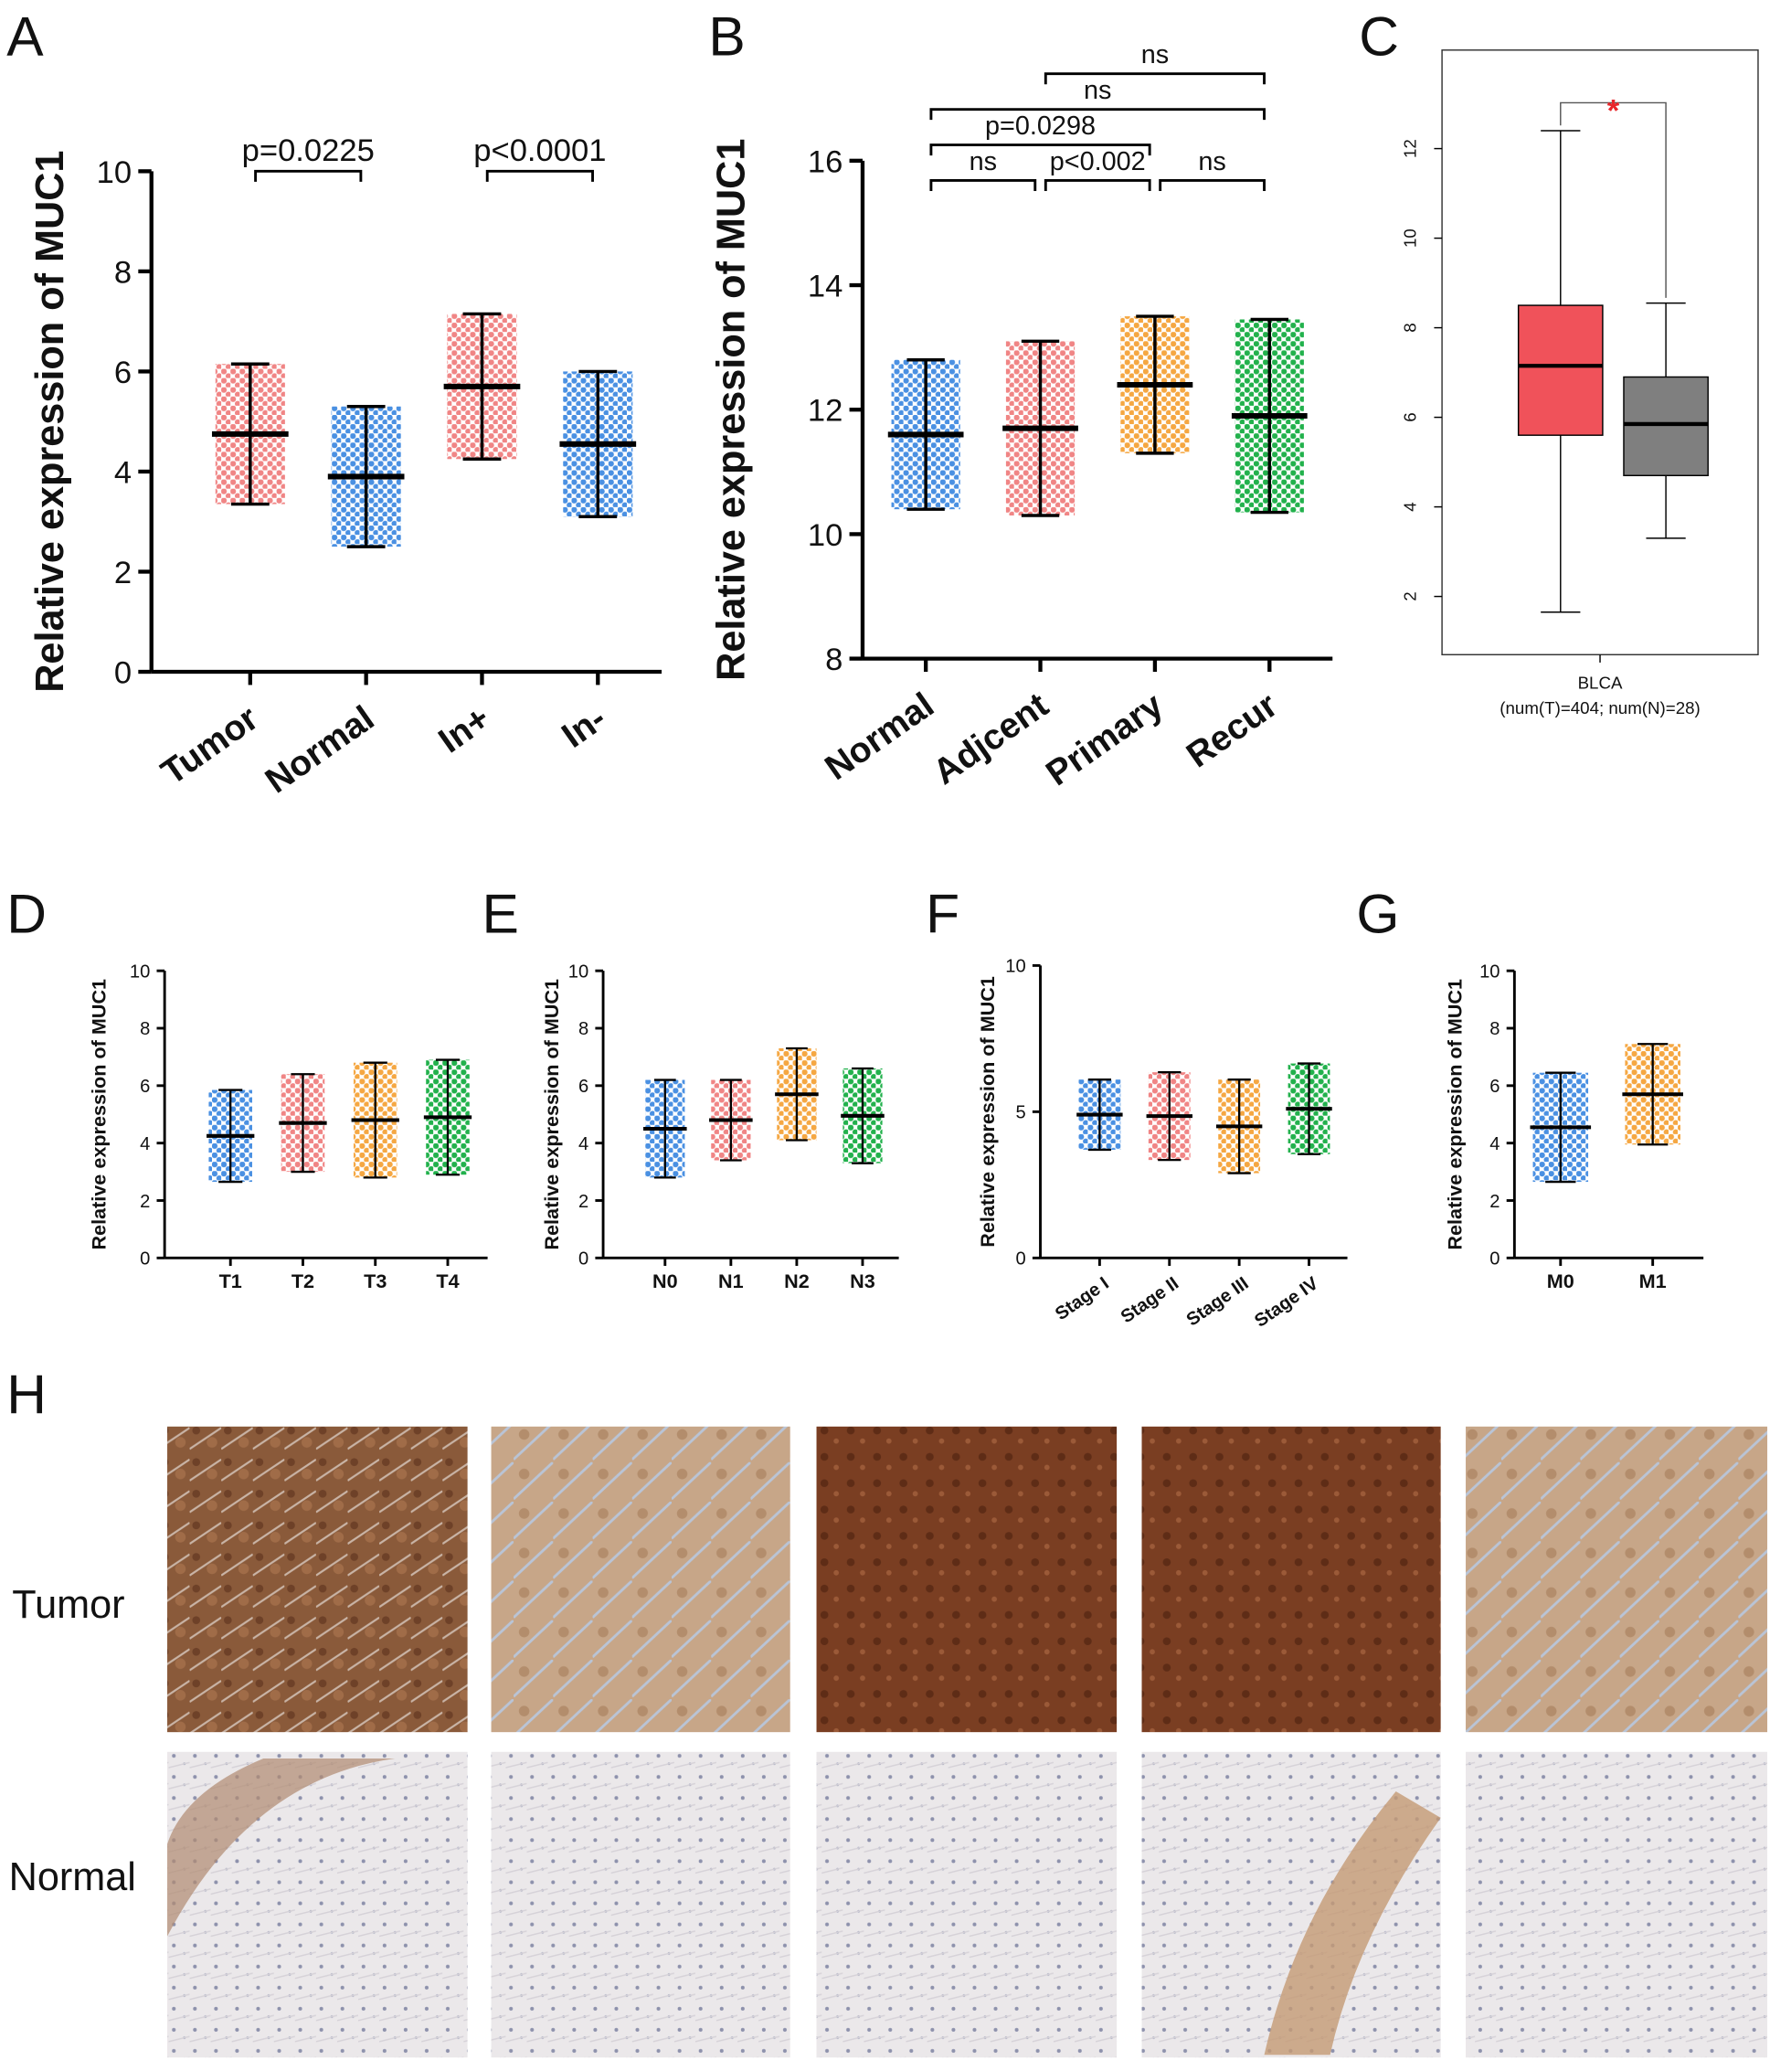  Describe the element at coordinates (25, 36) in the screenshot. I see `panel-label: A` at that location.